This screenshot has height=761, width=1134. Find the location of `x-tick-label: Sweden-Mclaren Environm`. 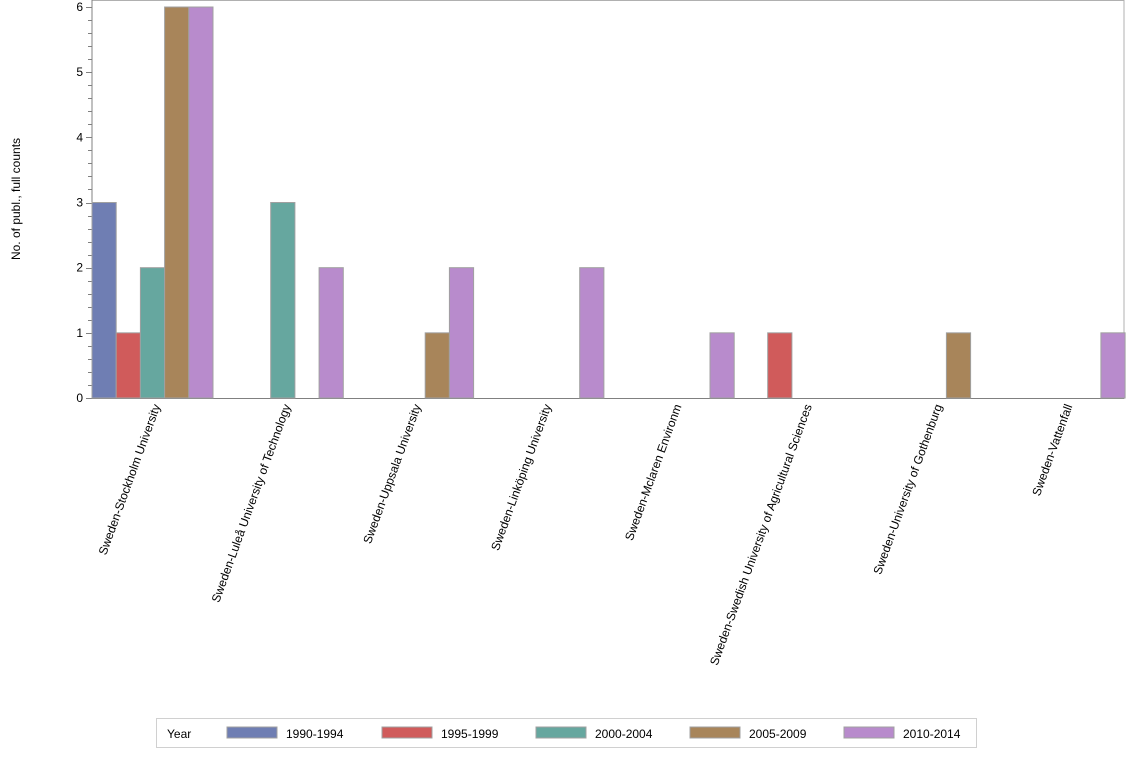

x-tick-label: Sweden-Mclaren Environm is located at coordinates (653, 472).